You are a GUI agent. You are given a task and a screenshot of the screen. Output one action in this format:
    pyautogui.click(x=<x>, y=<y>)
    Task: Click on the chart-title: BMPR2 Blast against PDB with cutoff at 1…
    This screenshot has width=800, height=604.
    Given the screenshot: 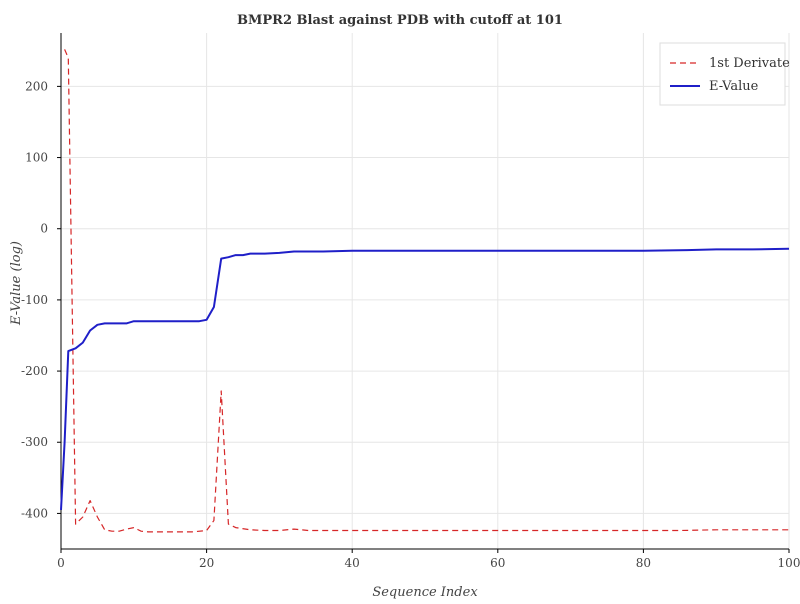 What is the action you would take?
    pyautogui.click(x=400, y=20)
    